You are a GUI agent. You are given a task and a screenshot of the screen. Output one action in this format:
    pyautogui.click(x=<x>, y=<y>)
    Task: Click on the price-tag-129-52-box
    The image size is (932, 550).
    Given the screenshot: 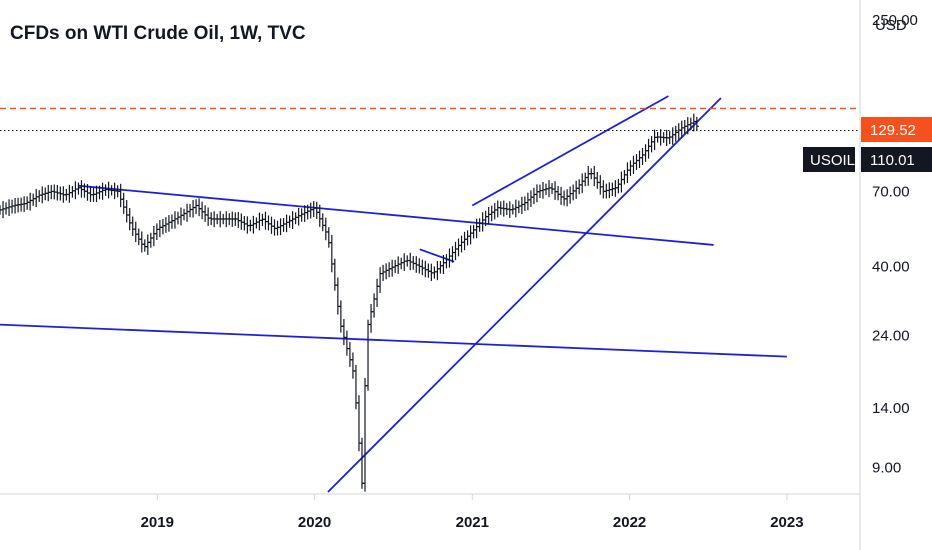 What is the action you would take?
    pyautogui.click(x=896, y=129)
    